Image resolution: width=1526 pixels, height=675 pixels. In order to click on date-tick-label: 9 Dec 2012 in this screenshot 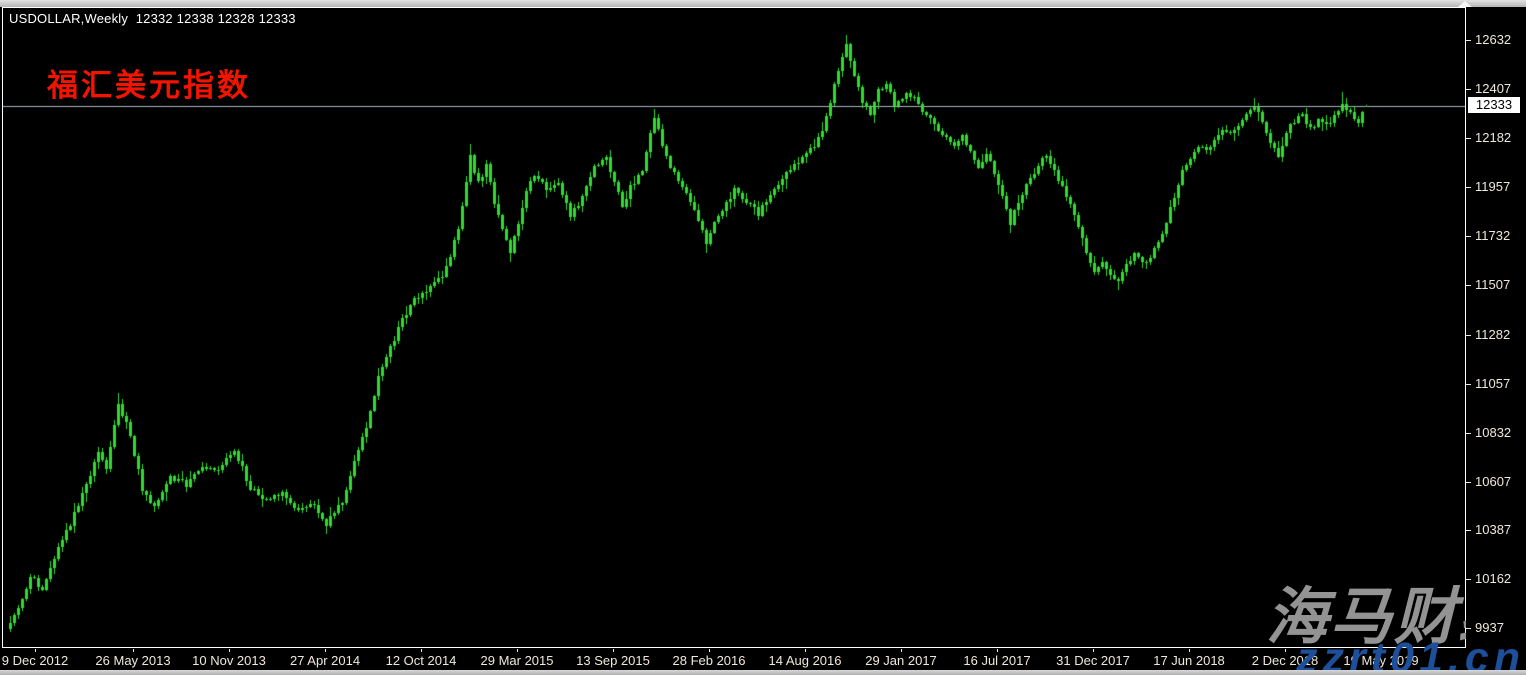, I will do `click(35, 660)`.